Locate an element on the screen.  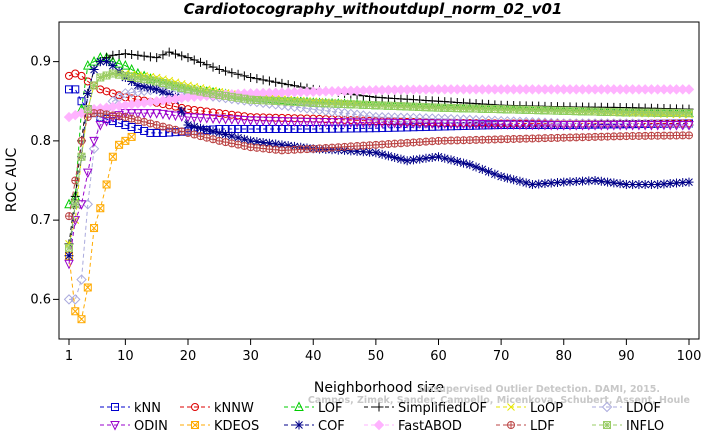
x-tick-label: 1 is located at coordinates (69, 356).